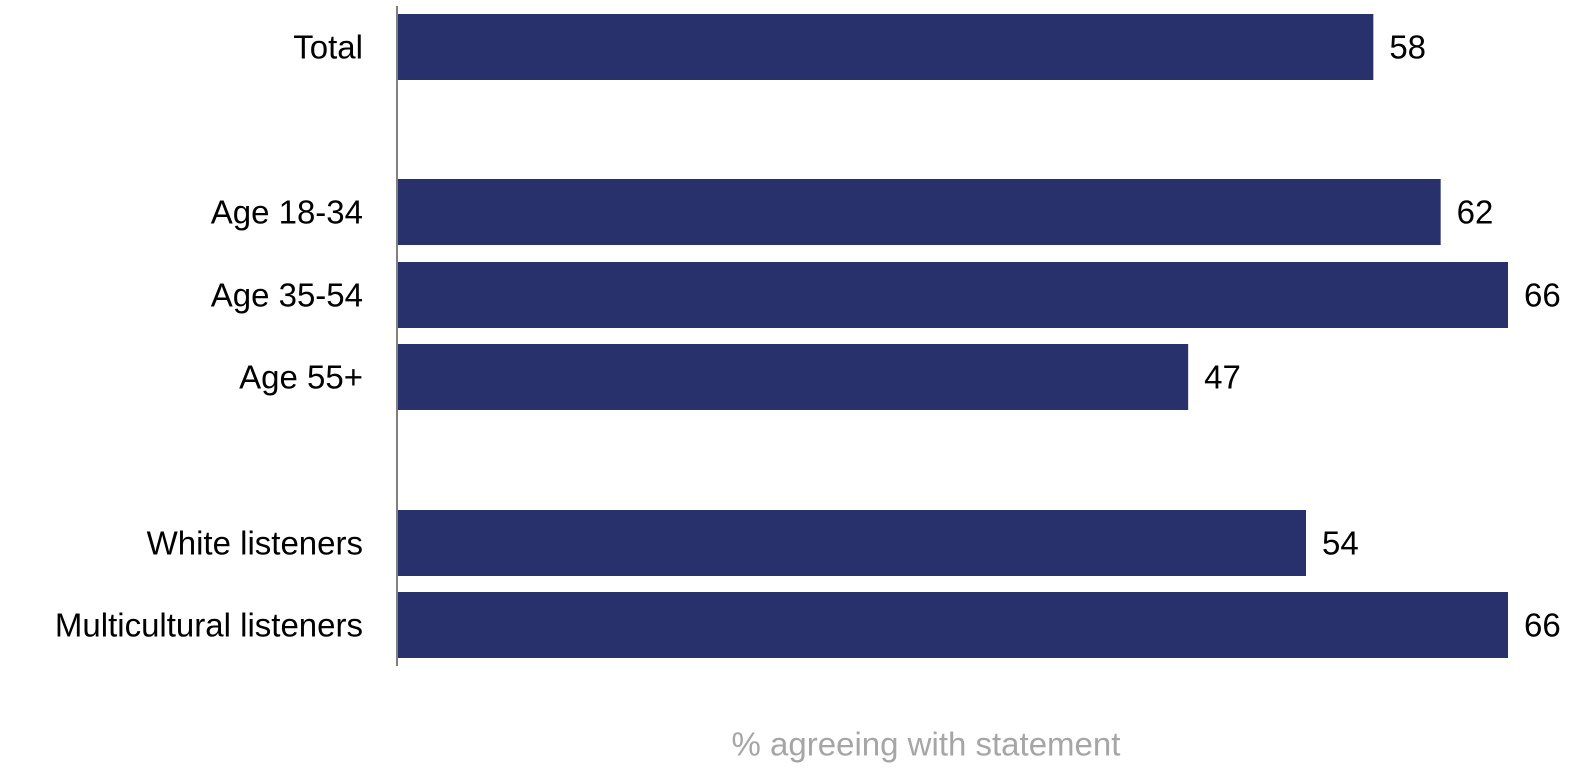 The image size is (1569, 769). What do you see at coordinates (1222, 377) in the screenshot?
I see `value-label: 47` at bounding box center [1222, 377].